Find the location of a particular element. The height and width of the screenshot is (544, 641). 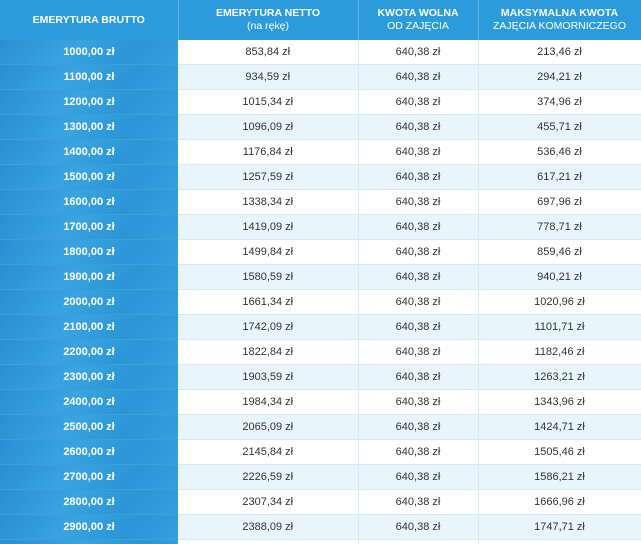

value-cell: 2145,84 zł is located at coordinates (268, 452).